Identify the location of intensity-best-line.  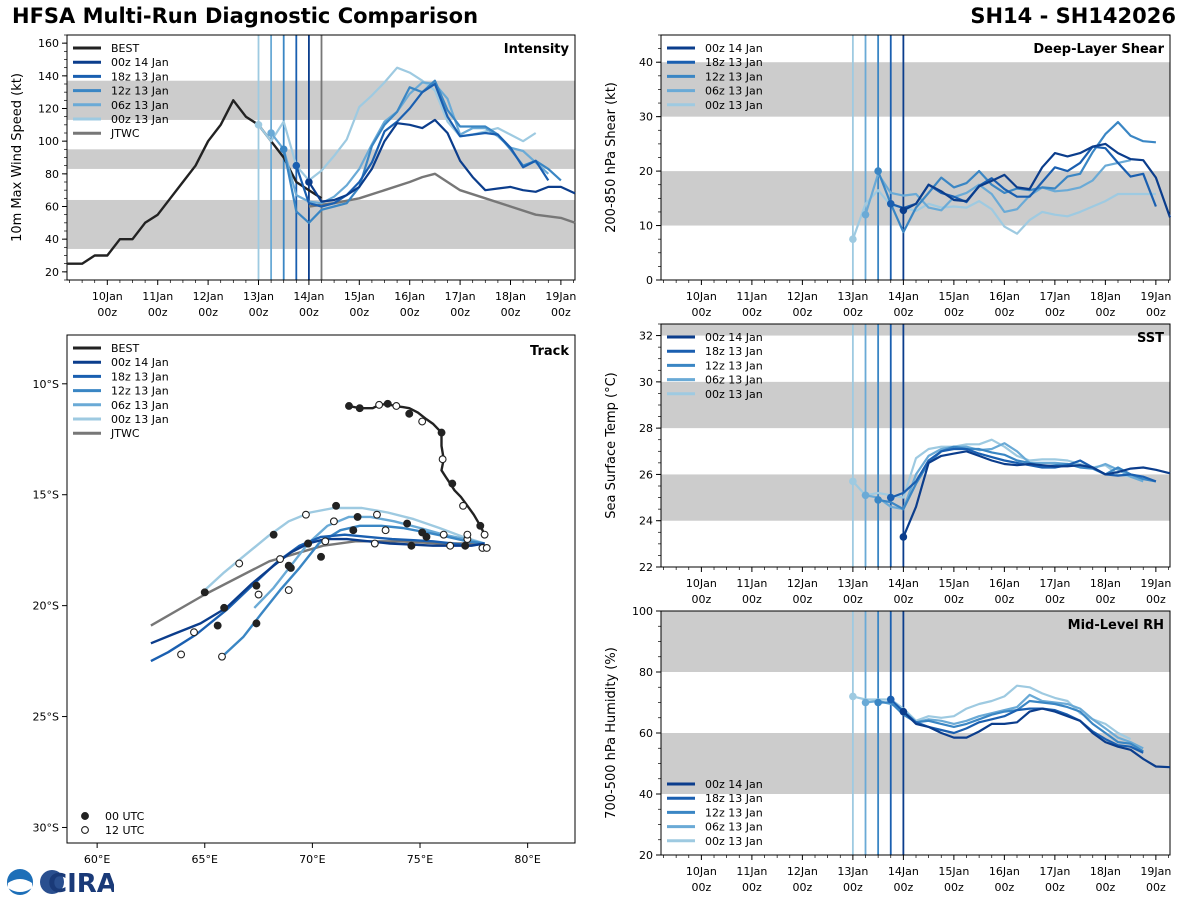
(195, 182).